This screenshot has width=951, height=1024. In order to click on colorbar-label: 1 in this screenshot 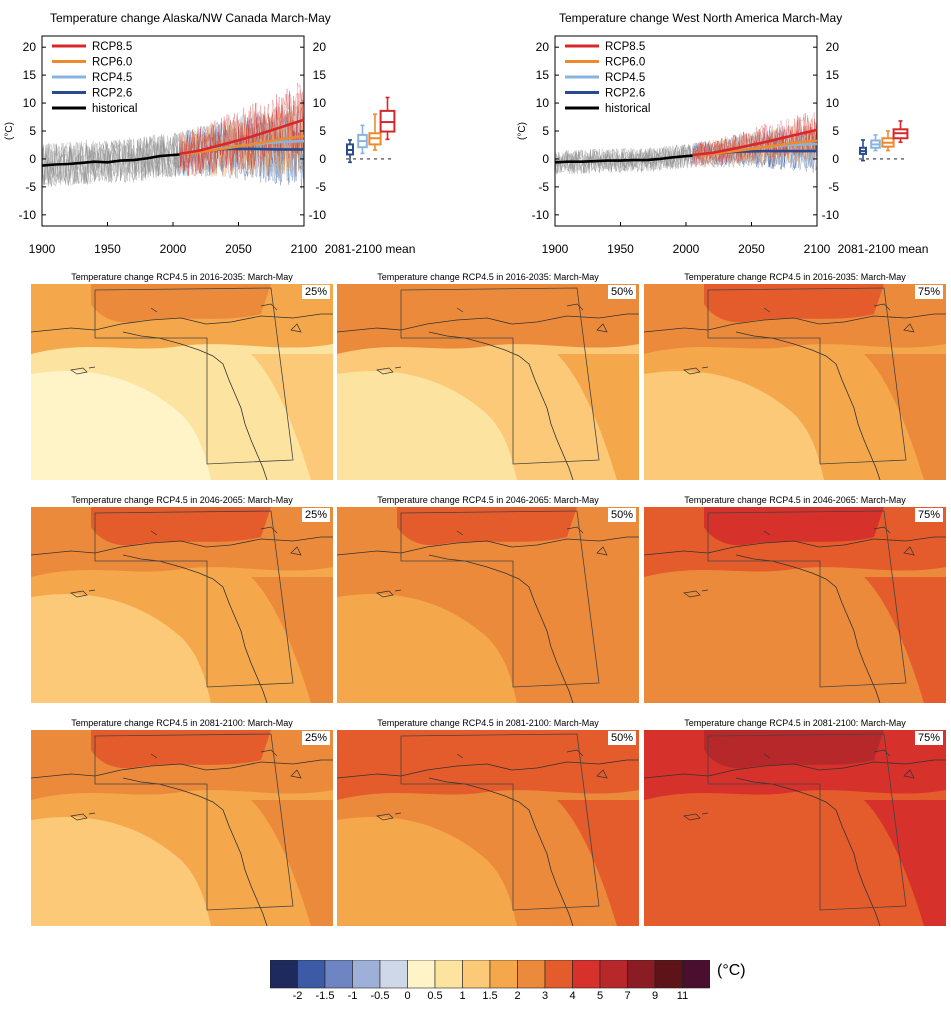, I will do `click(462, 996)`.